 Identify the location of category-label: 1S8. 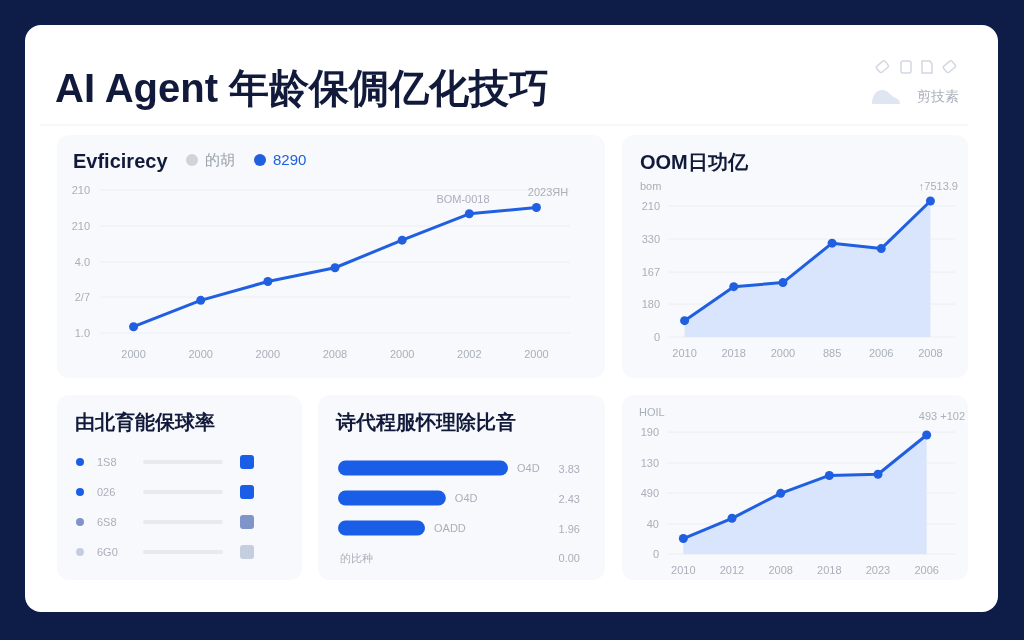
(107, 462).